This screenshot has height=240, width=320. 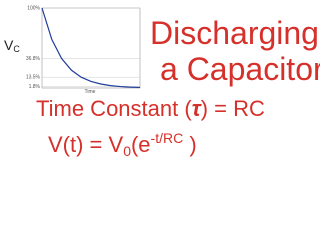 What do you see at coordinates (86, 144) in the screenshot?
I see `formula2-pre: V(t) = V` at bounding box center [86, 144].